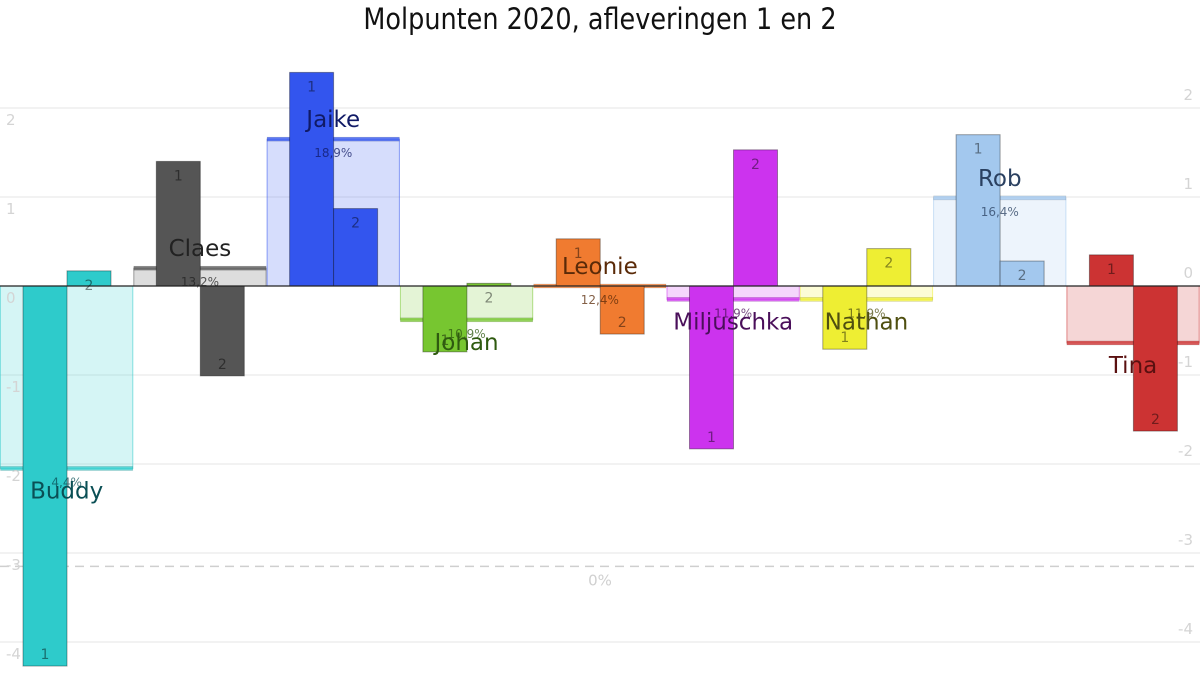  I want to click on bar-nathan-ep2, so click(889, 267).